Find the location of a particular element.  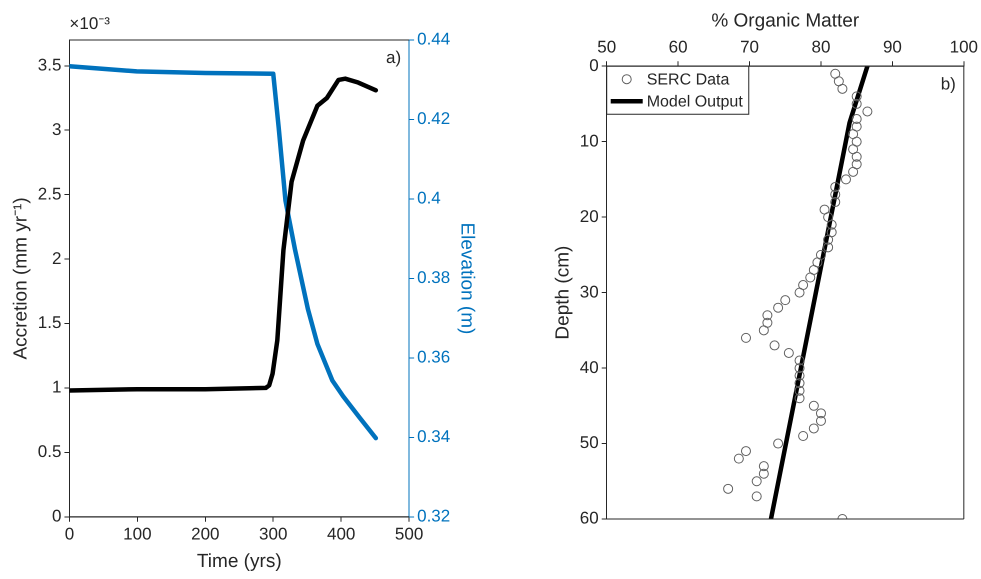

y2-tick-label: 0.4 is located at coordinates (429, 198).